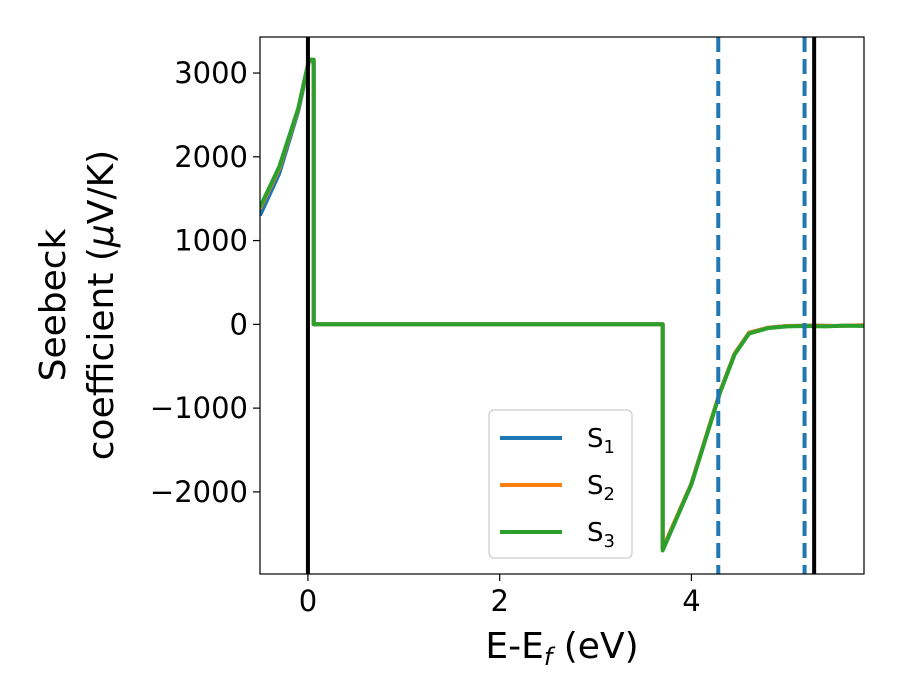  Describe the element at coordinates (601, 441) in the screenshot. I see `legend-label-1: S1` at that location.